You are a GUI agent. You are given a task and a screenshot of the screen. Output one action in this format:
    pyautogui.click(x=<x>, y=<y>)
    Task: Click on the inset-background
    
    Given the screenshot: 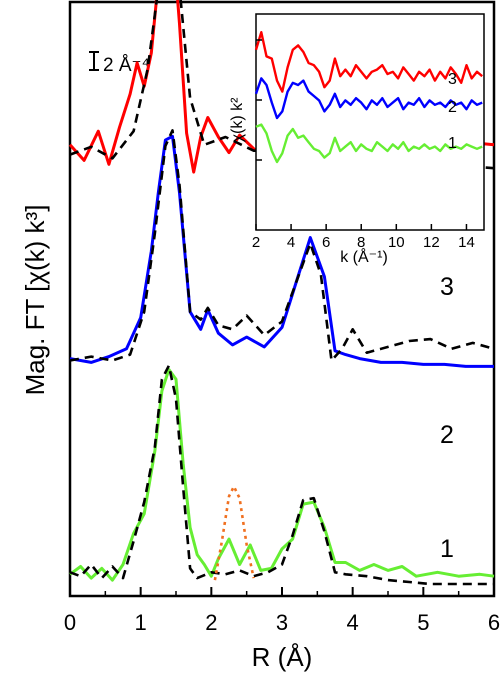 What is the action you would take?
    pyautogui.click(x=370, y=122)
    